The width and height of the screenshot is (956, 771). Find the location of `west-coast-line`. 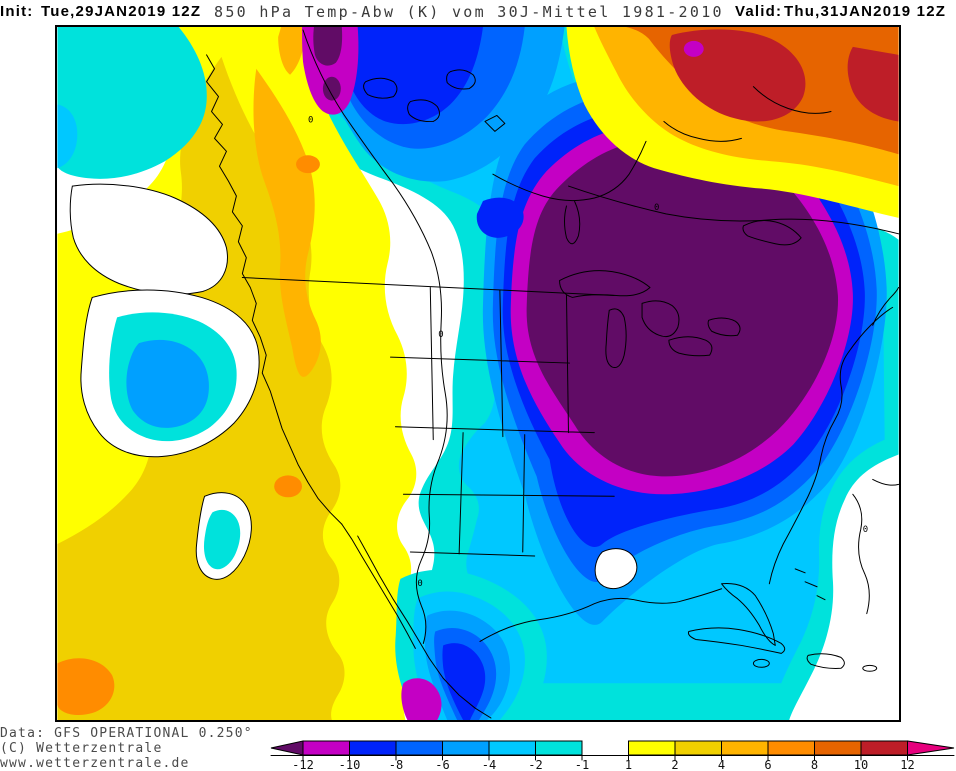

west-coast-line is located at coordinates (274, 289).